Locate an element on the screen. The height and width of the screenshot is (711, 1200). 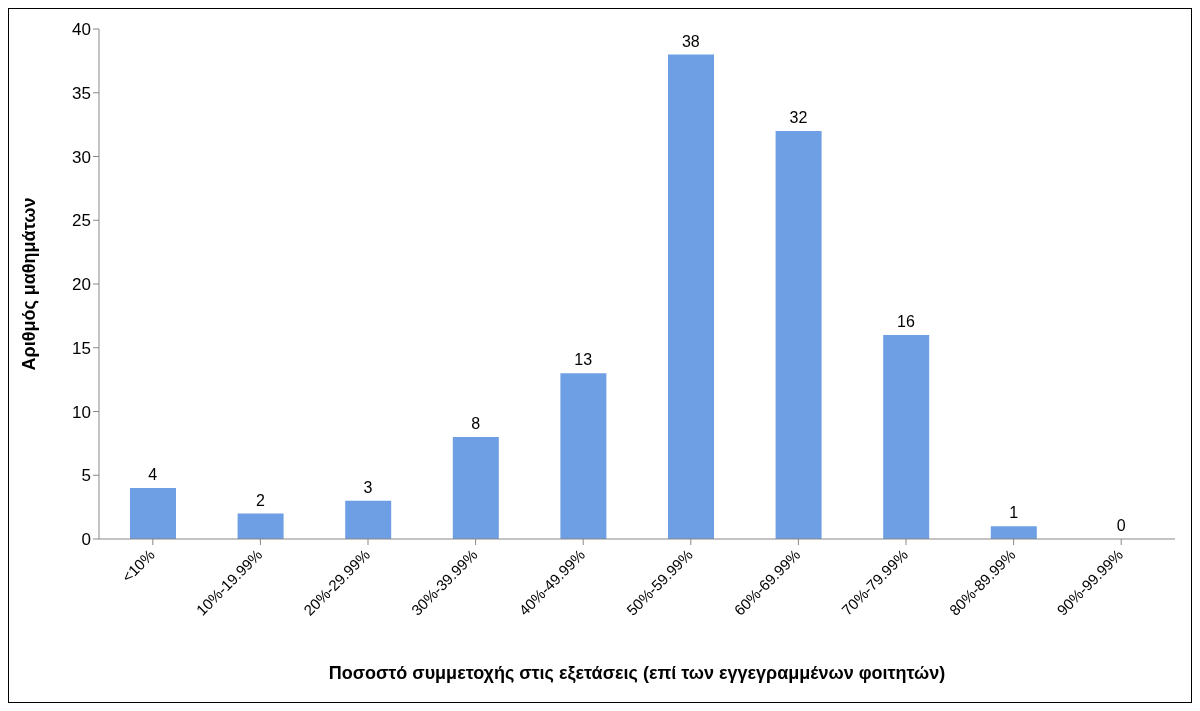
y-tick-label: 15 is located at coordinates (81, 348).